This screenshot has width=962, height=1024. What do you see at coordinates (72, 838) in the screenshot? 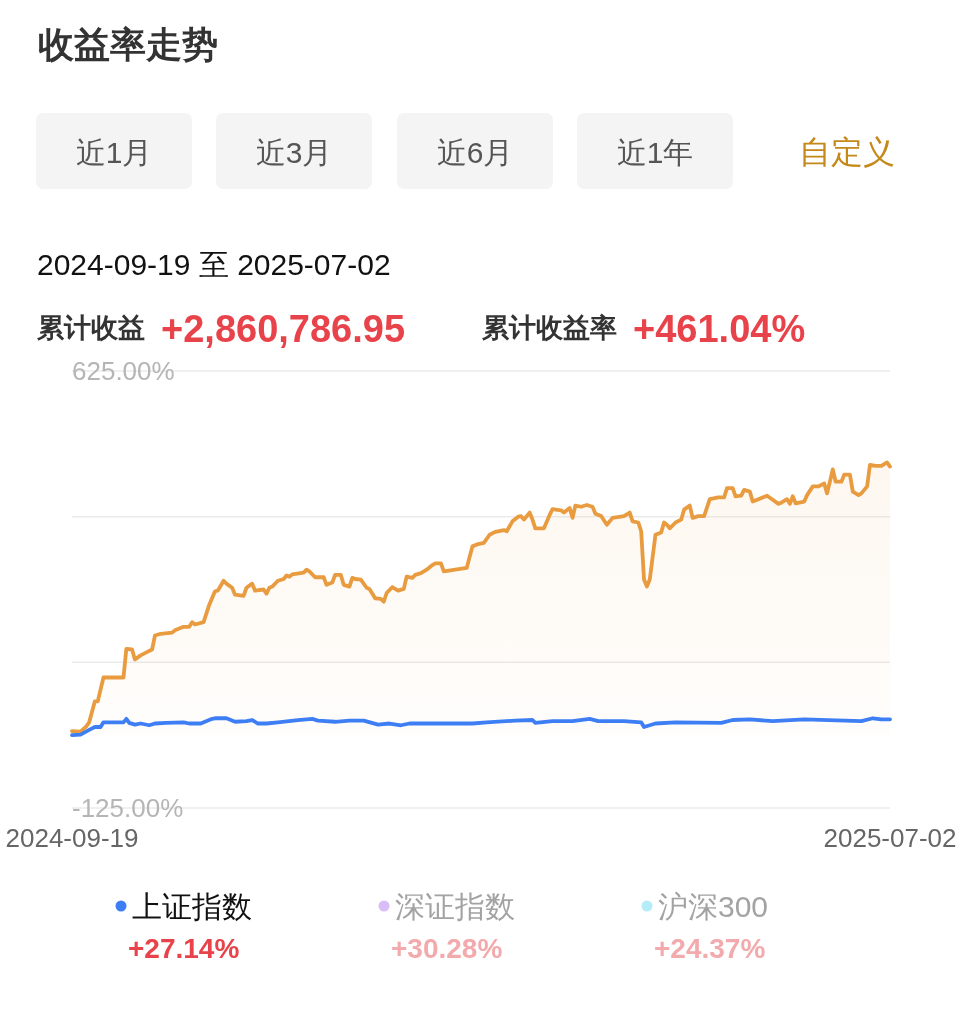
I see `x-tick-label: 2024-09-19` at bounding box center [72, 838].